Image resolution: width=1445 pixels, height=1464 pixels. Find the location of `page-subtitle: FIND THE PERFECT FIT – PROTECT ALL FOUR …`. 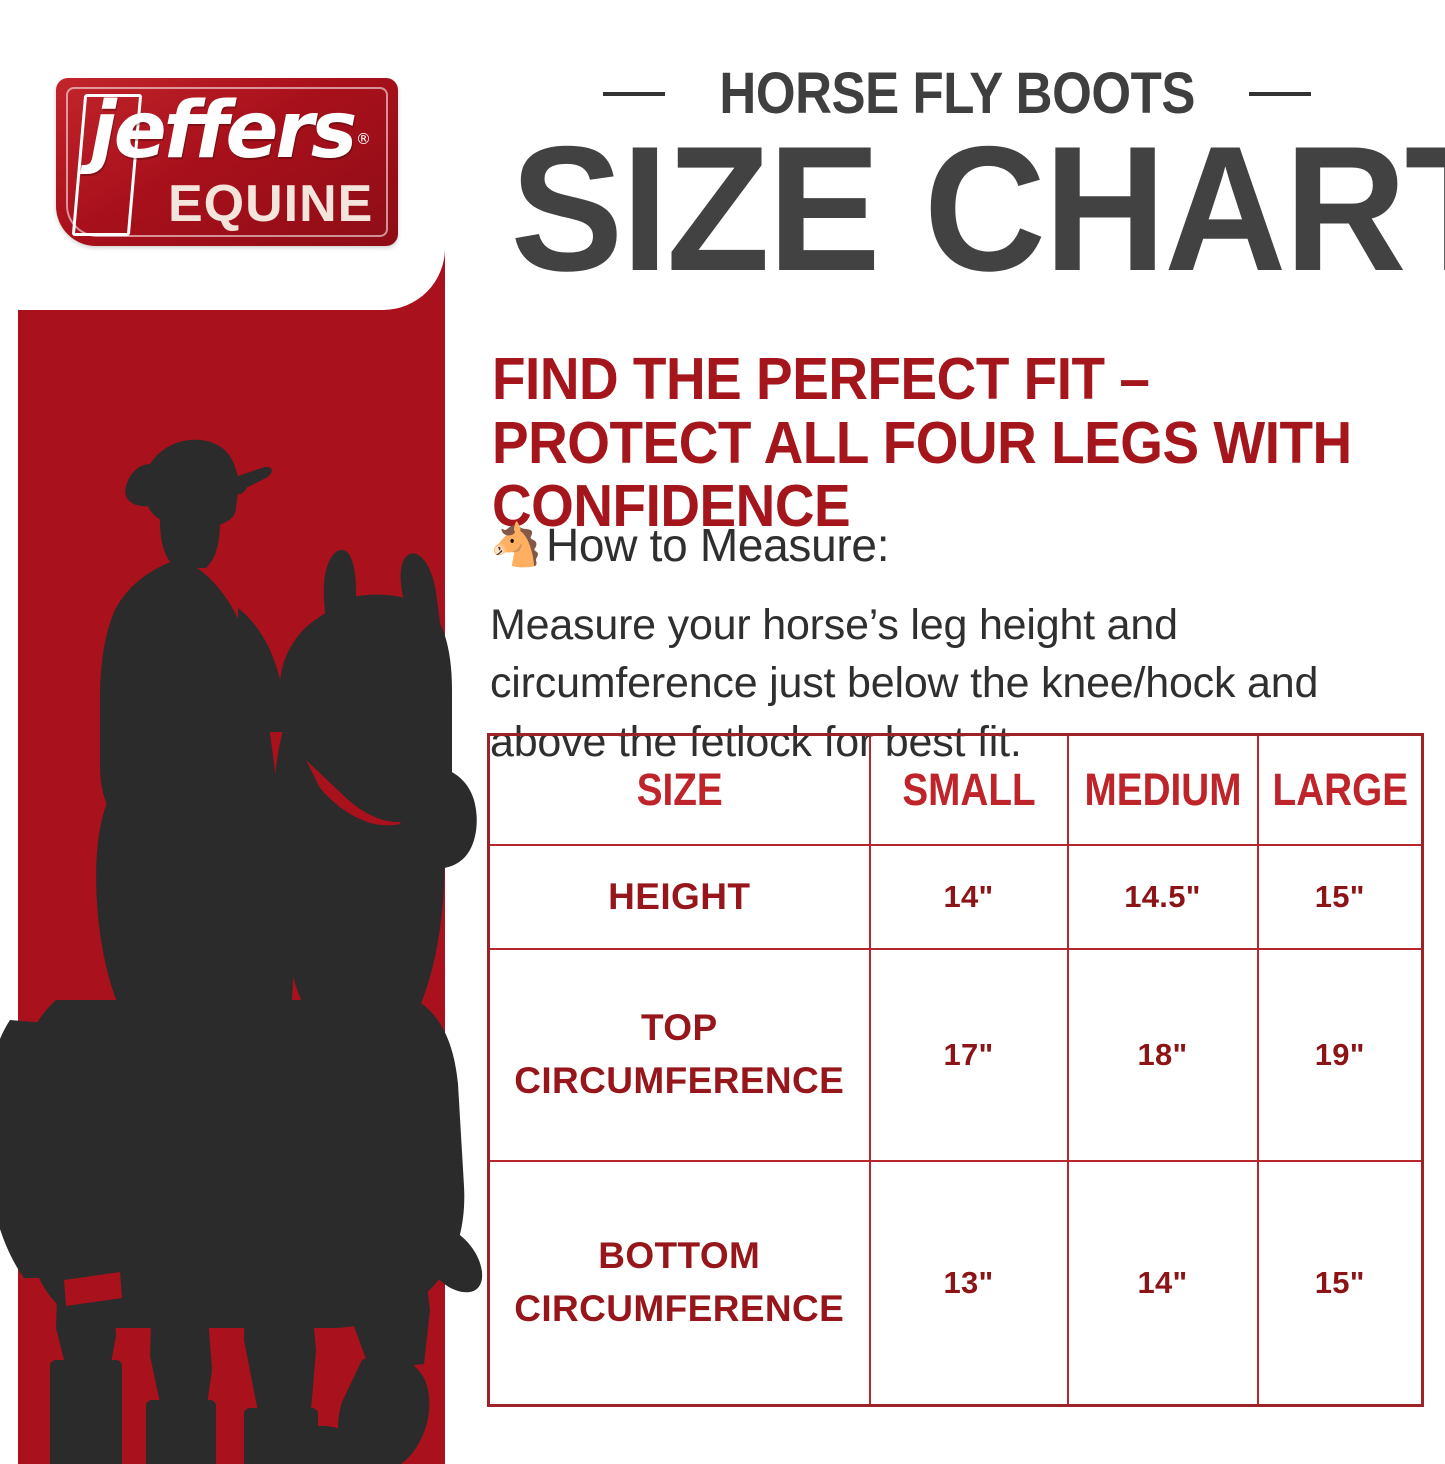

page-subtitle: FIND THE PERFECT FIT – PROTECT ALL FOUR … is located at coordinates (922, 443).